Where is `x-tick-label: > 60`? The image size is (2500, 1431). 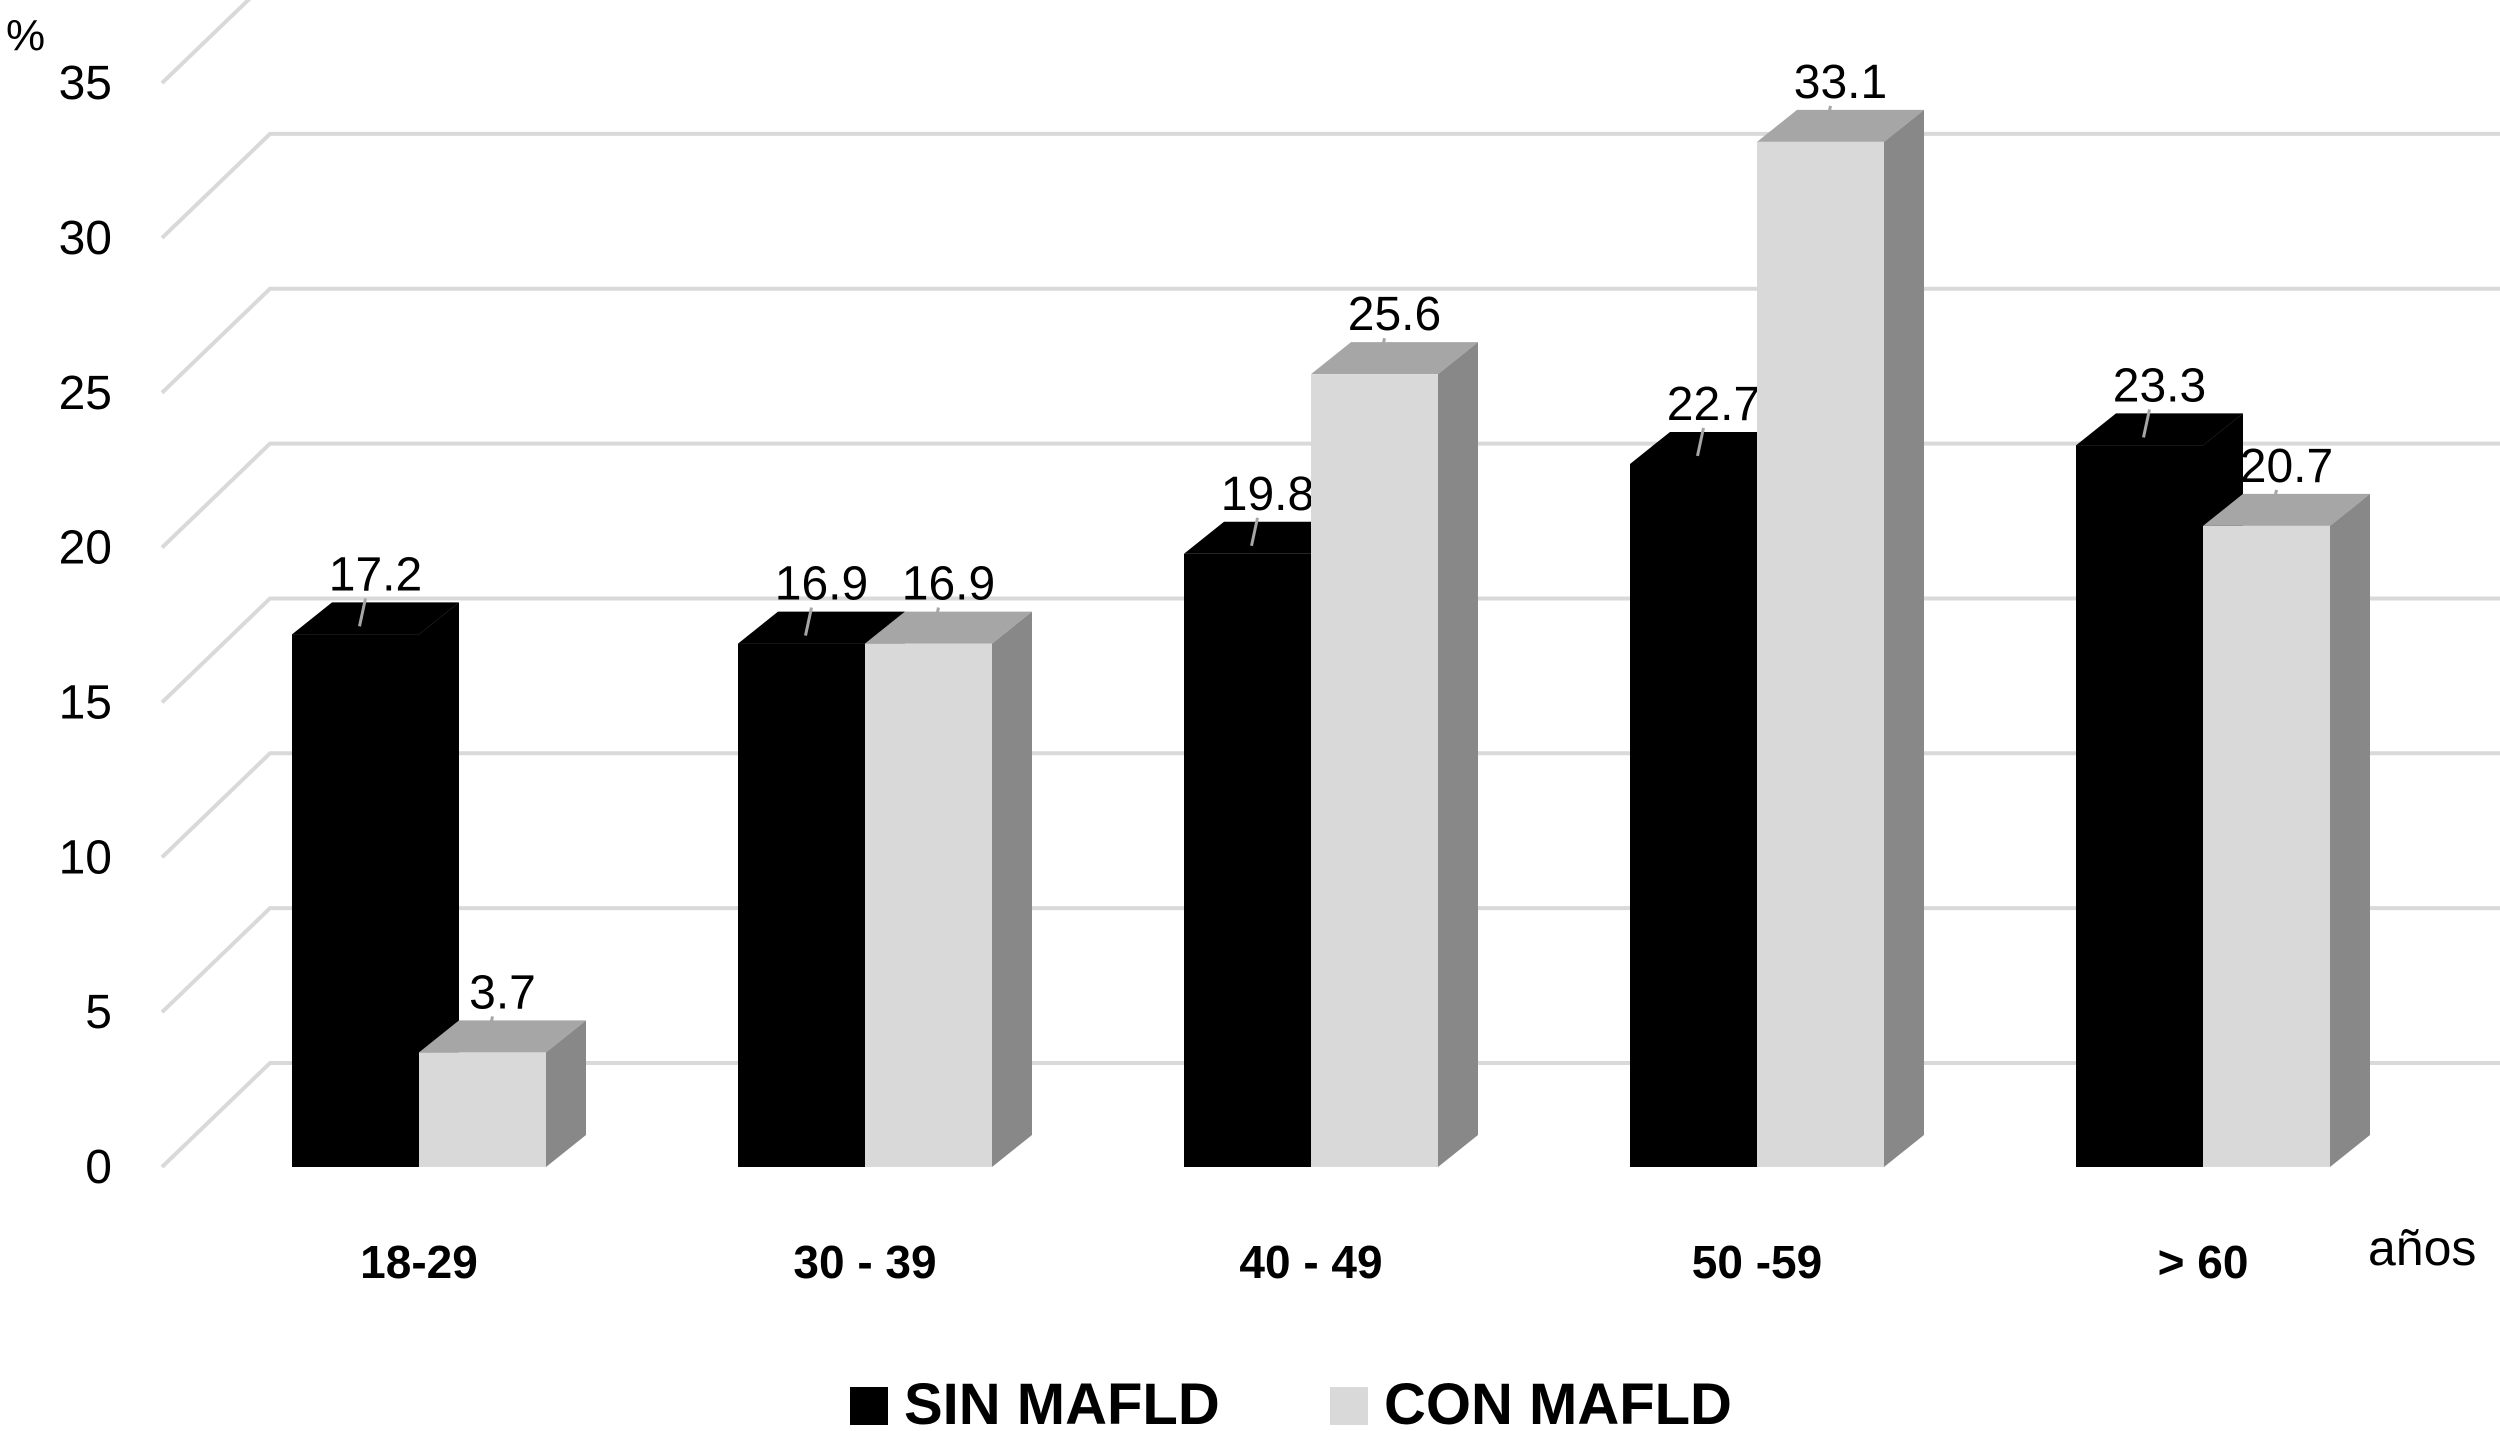 x-tick-label: > 60 is located at coordinates (2203, 1262).